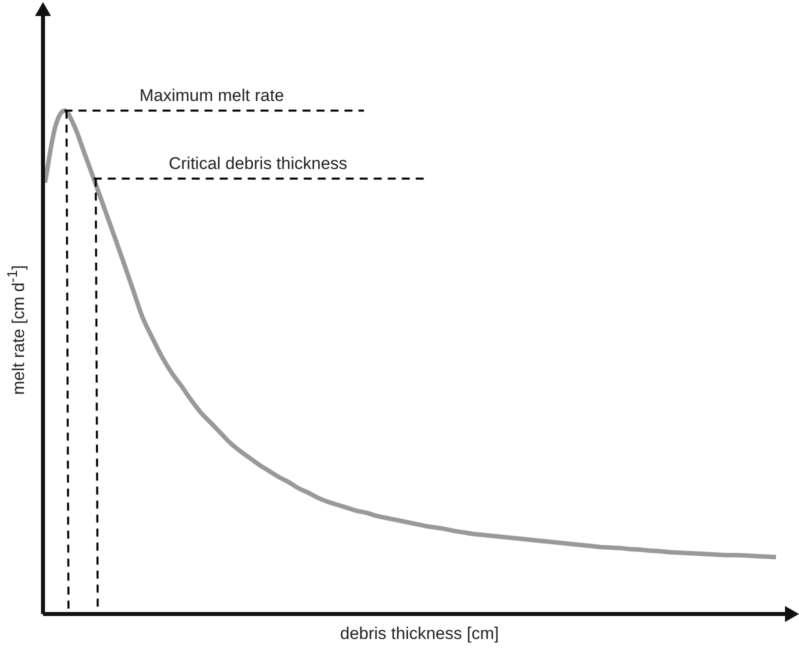  Describe the element at coordinates (211, 95) in the screenshot. I see `ref-line-label: Maximum melt rate` at that location.